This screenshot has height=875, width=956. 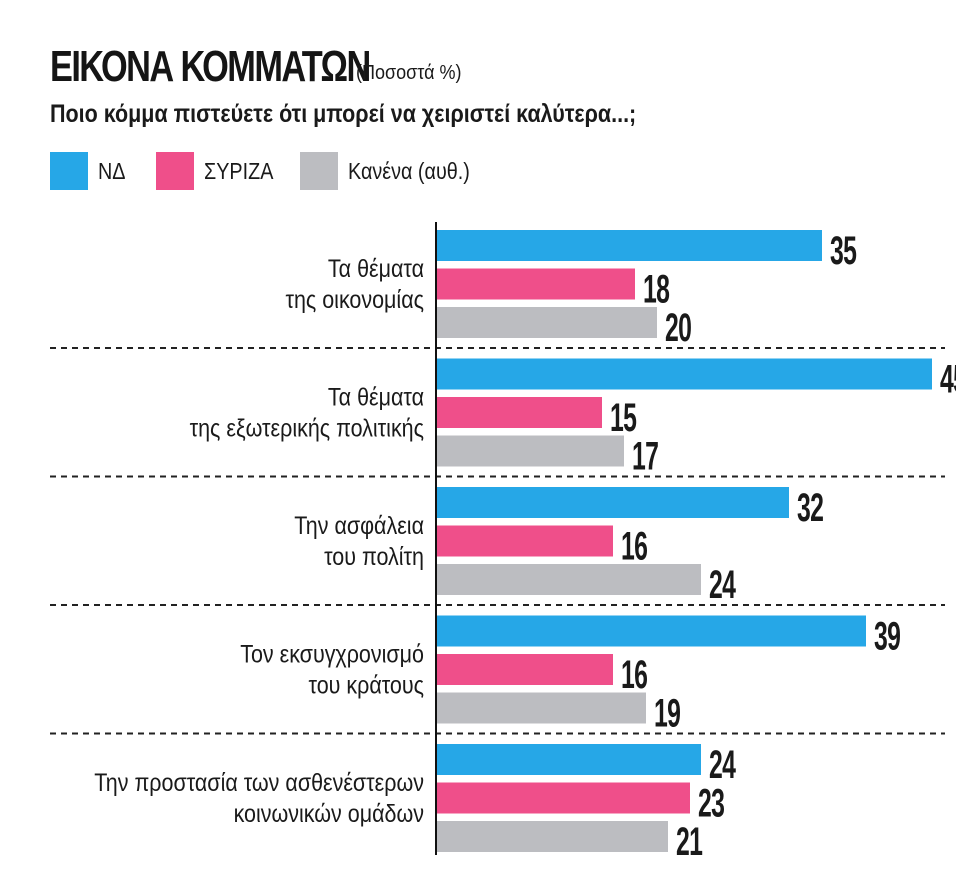 What do you see at coordinates (366, 685) in the screenshot?
I see `category-label-line: του κράτους` at bounding box center [366, 685].